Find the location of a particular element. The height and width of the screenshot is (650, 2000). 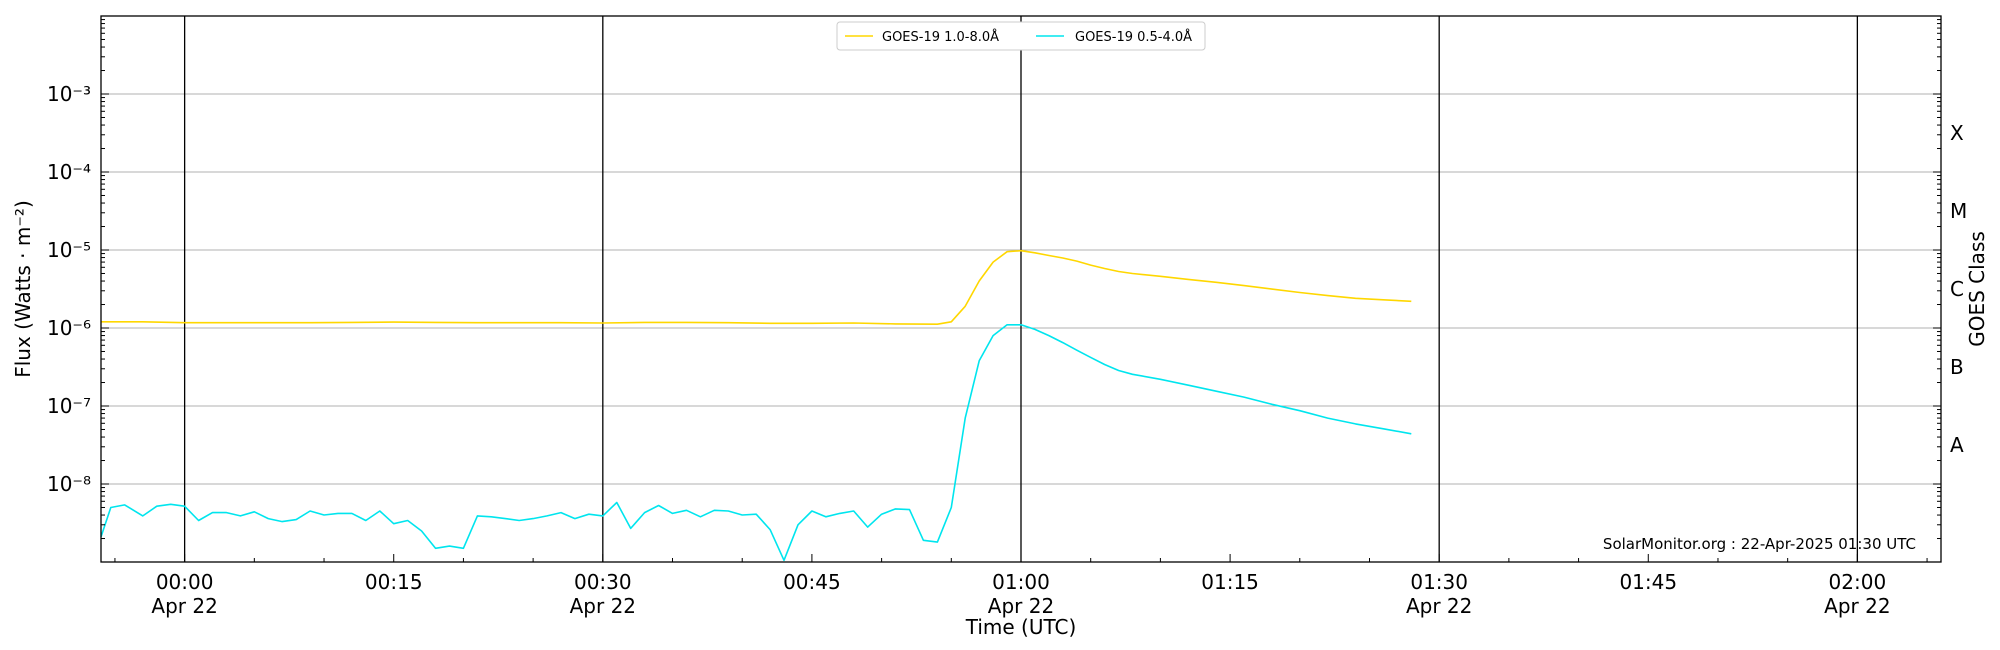

x-tick-label-time: 00:45 is located at coordinates (812, 582).